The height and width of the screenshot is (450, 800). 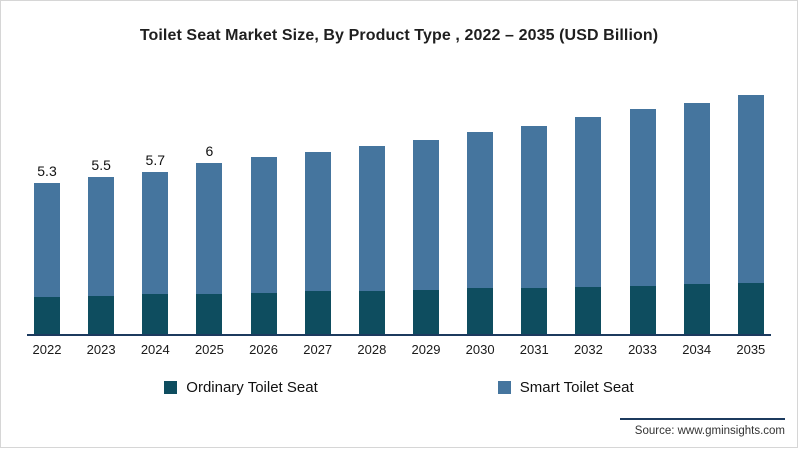 I want to click on bar-data-label-2035, so click(x=751, y=83).